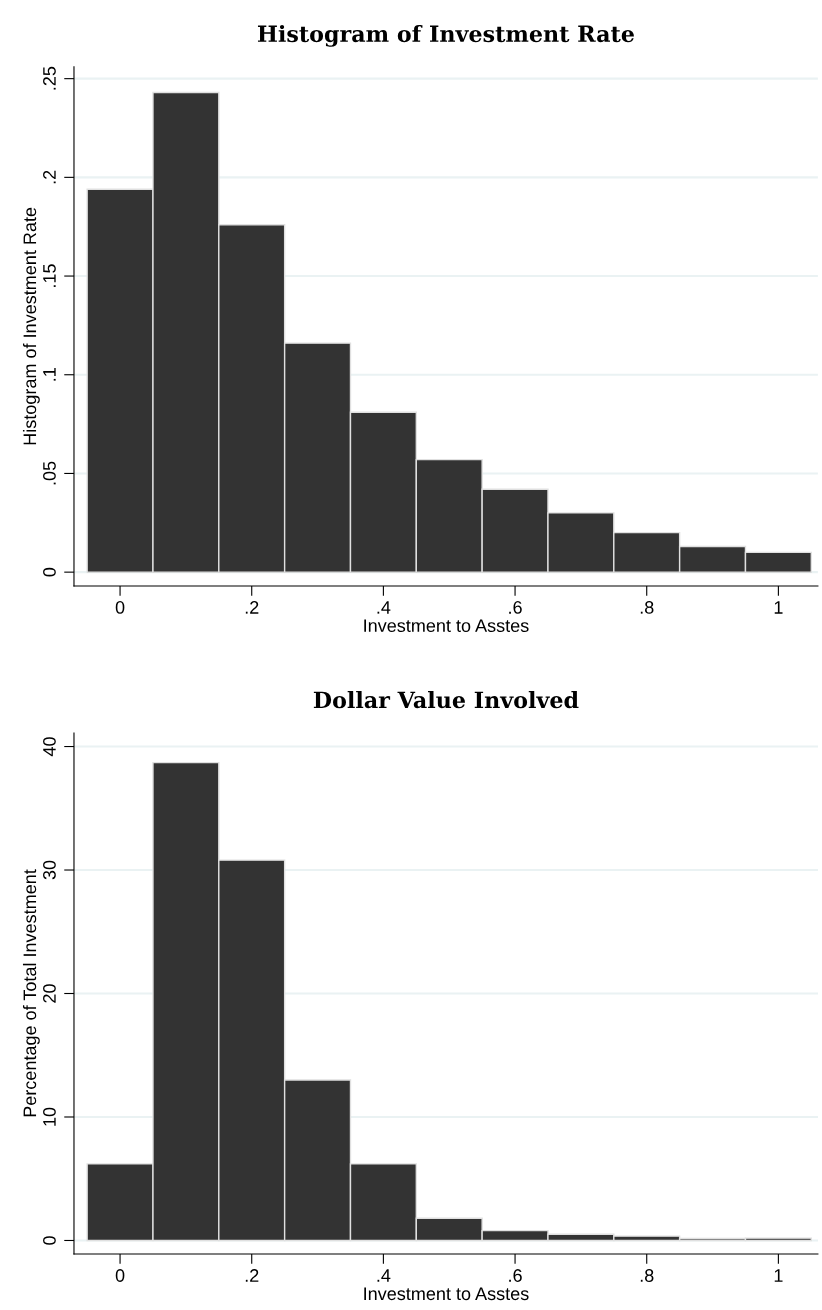  Describe the element at coordinates (49, 870) in the screenshot. I see `y-tick-label: 30` at that location.